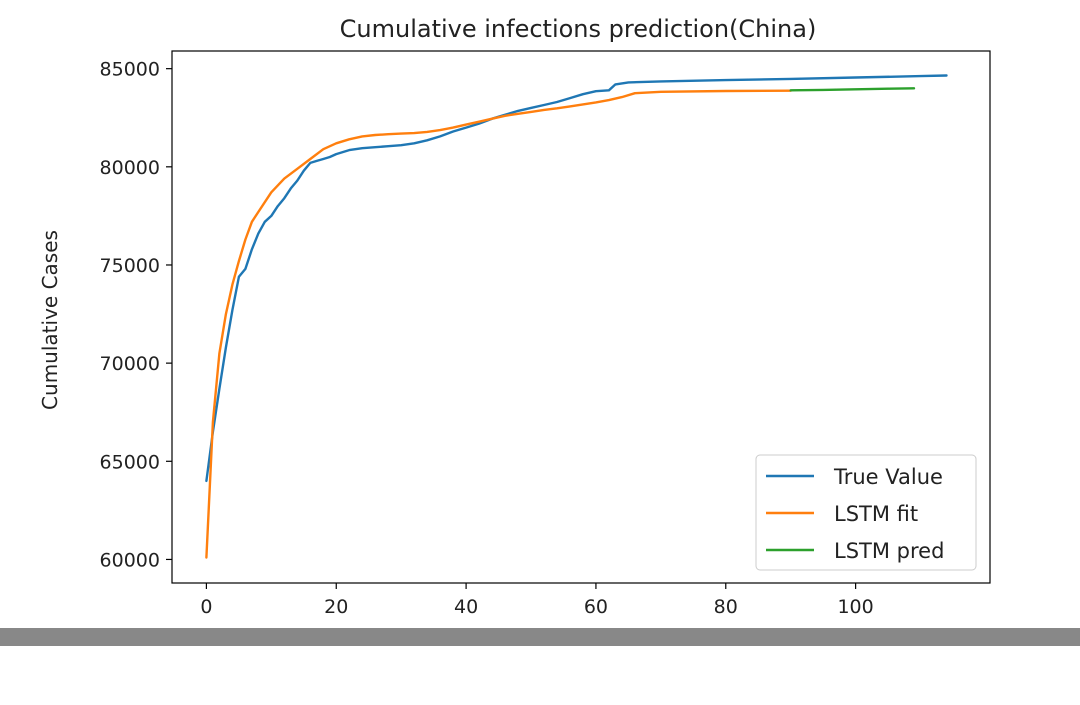  Describe the element at coordinates (50, 320) in the screenshot. I see `y-axis-label: Cumulative Cases` at that location.